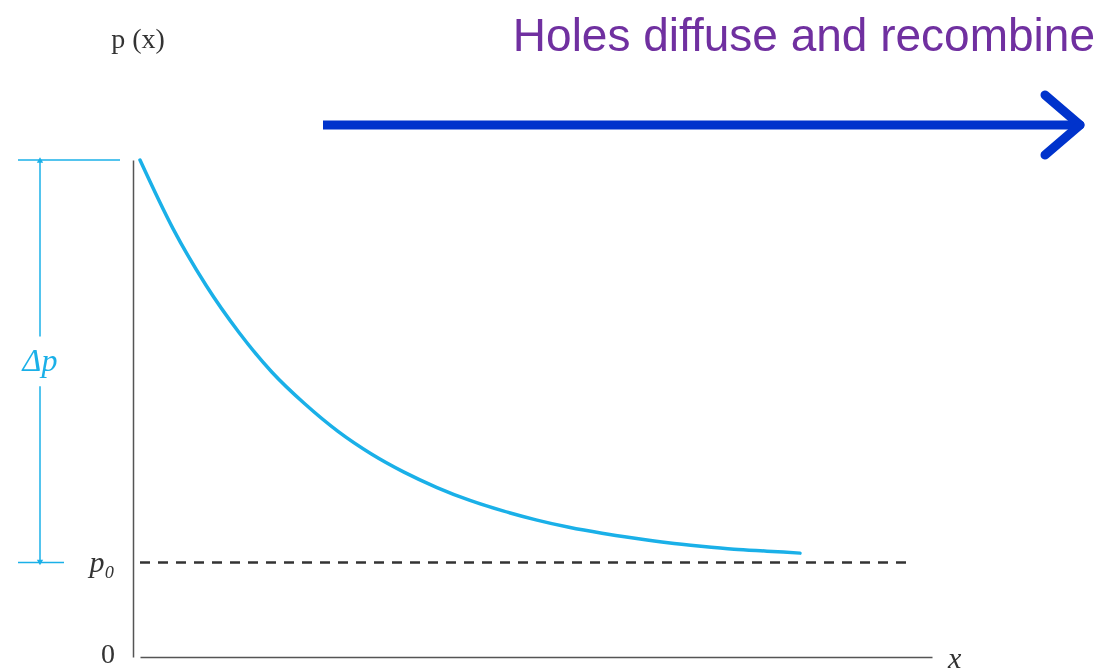 This screenshot has width=1110, height=672. Describe the element at coordinates (39, 360) in the screenshot. I see `text: Δp` at that location.